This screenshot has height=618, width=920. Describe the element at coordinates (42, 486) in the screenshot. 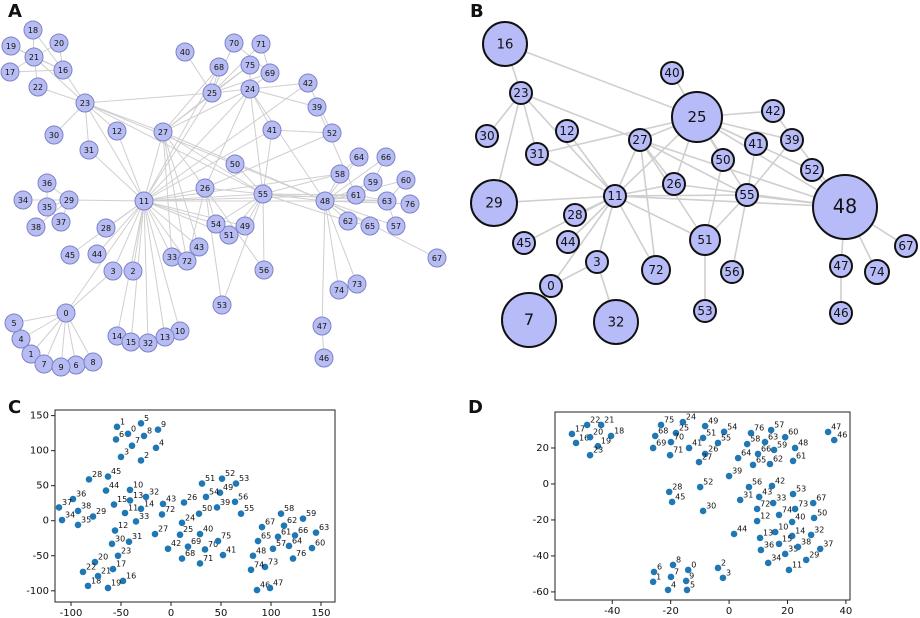

I see `y-tick-label: 50` at that location.